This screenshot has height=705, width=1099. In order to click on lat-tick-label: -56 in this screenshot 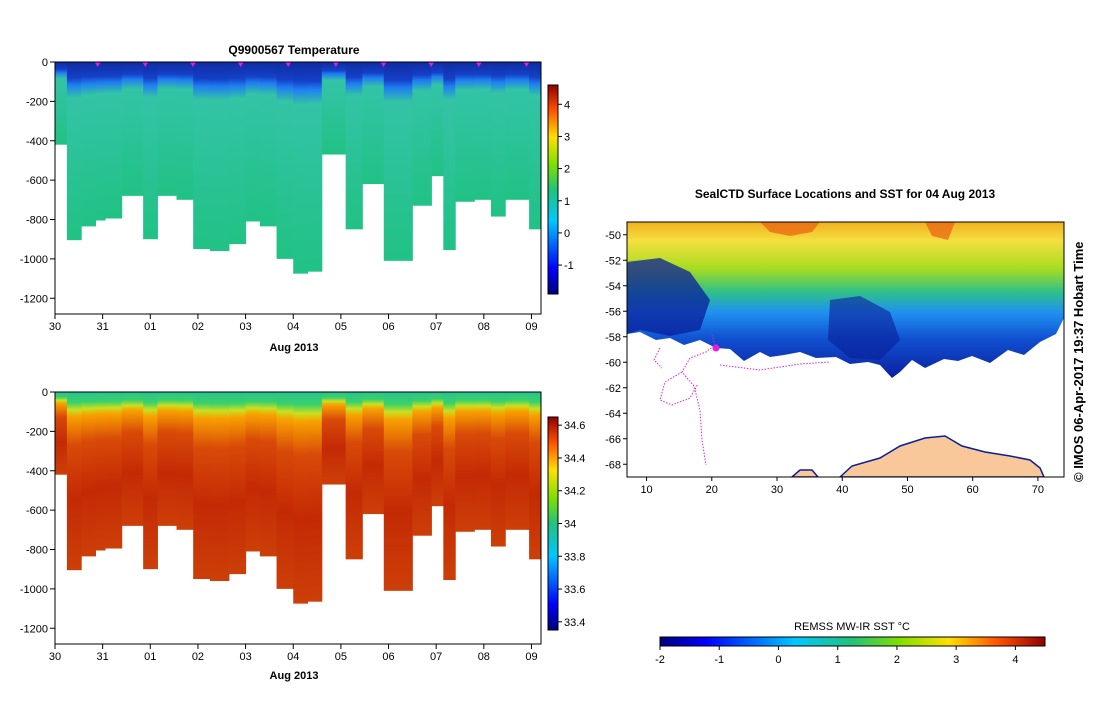, I will do `click(613, 312)`.